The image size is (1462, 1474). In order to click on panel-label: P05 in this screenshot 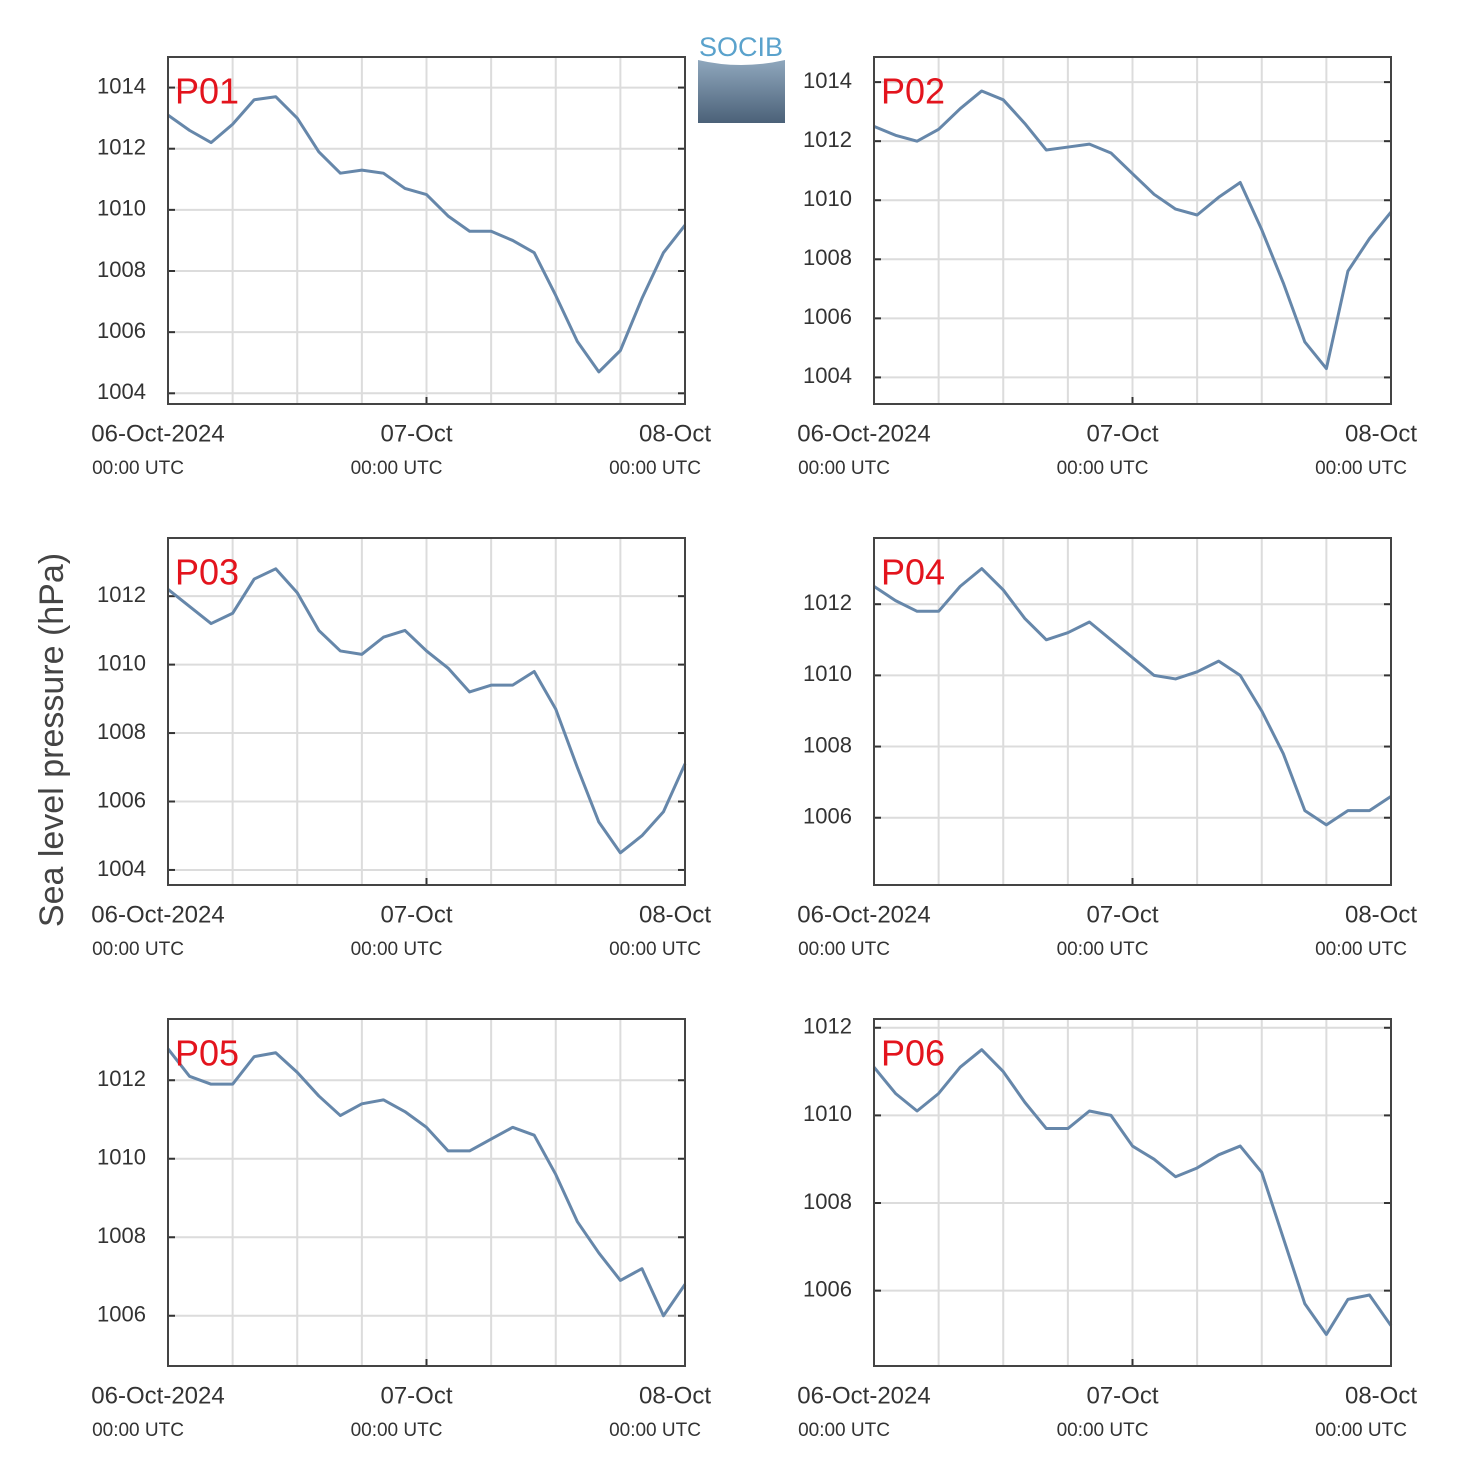, I will do `click(207, 1053)`.